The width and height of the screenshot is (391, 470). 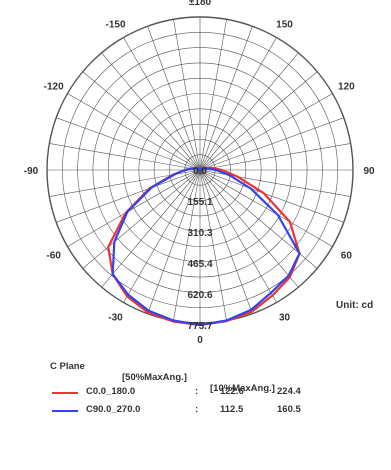 I want to click on table-header: C Plane [50%MaxAng.] [10%MaxAng.], so click(x=162, y=372).